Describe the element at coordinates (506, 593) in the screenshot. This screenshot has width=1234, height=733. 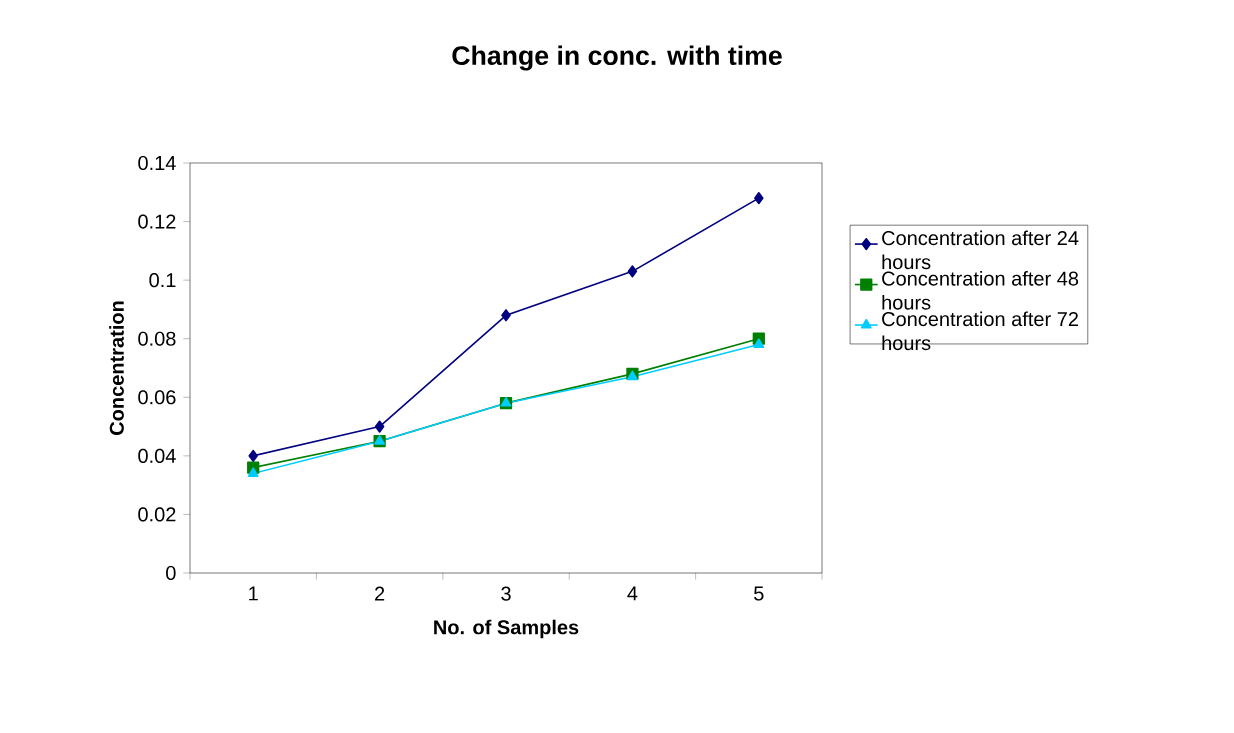
I see `x-tick-label: 3` at that location.